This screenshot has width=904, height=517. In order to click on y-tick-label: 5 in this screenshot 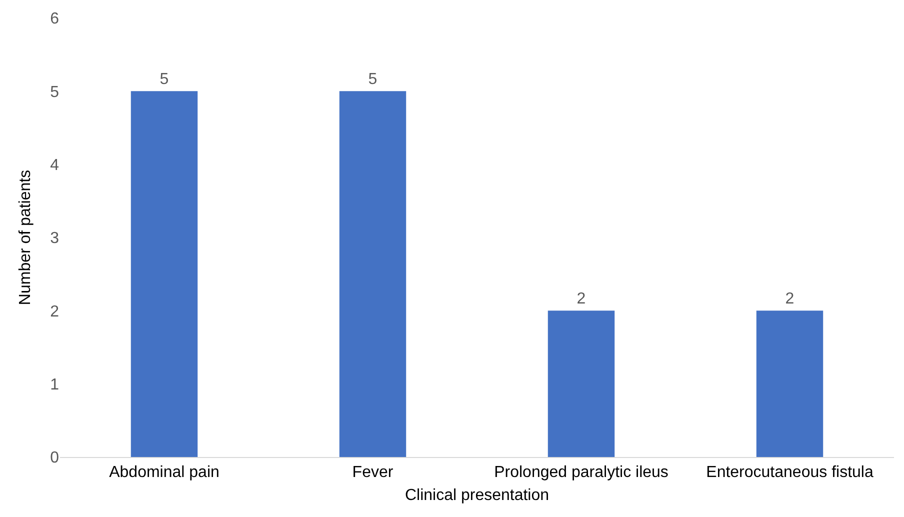, I will do `click(55, 92)`.